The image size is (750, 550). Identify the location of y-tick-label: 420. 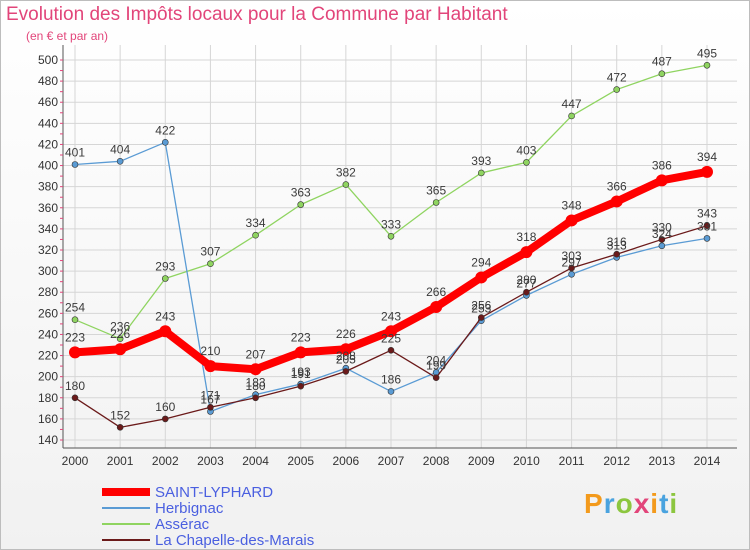
(48, 144).